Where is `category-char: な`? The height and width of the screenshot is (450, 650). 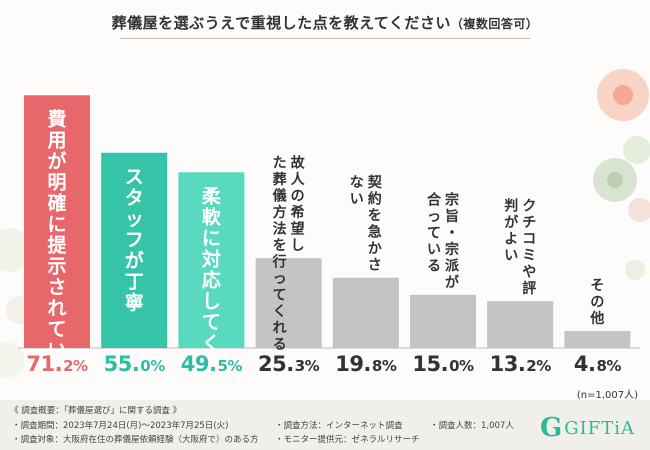 category-char: な is located at coordinates (357, 183).